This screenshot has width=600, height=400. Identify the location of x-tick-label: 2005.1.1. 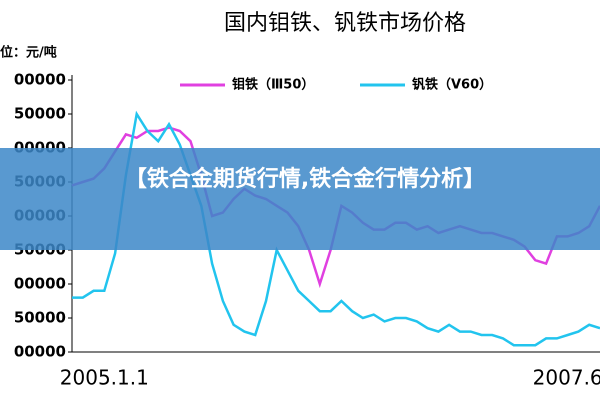
(104, 378).